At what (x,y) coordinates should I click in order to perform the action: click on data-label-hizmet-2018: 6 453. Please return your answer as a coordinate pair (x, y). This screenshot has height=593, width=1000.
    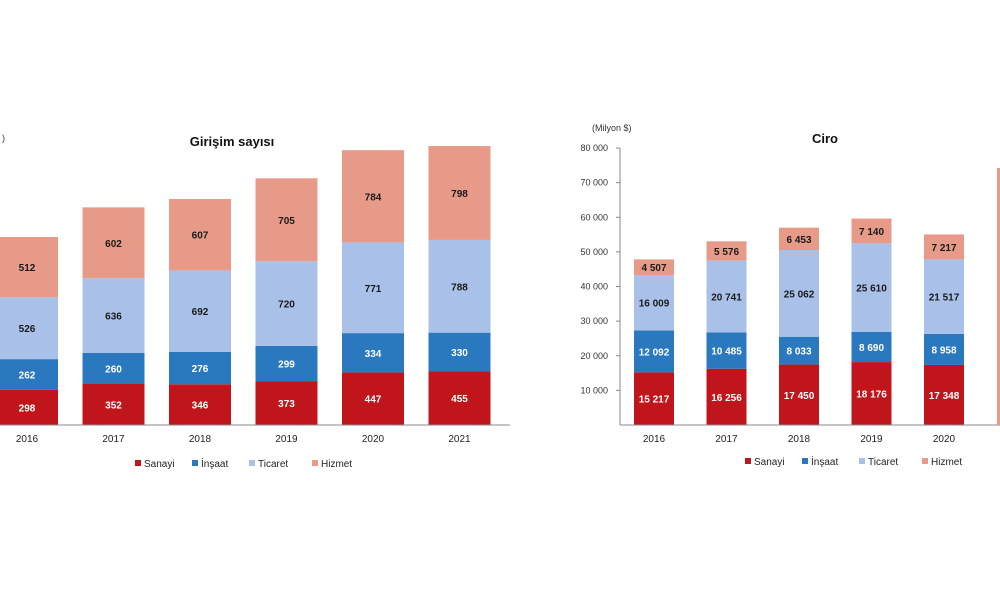
    Looking at the image, I should click on (798, 240).